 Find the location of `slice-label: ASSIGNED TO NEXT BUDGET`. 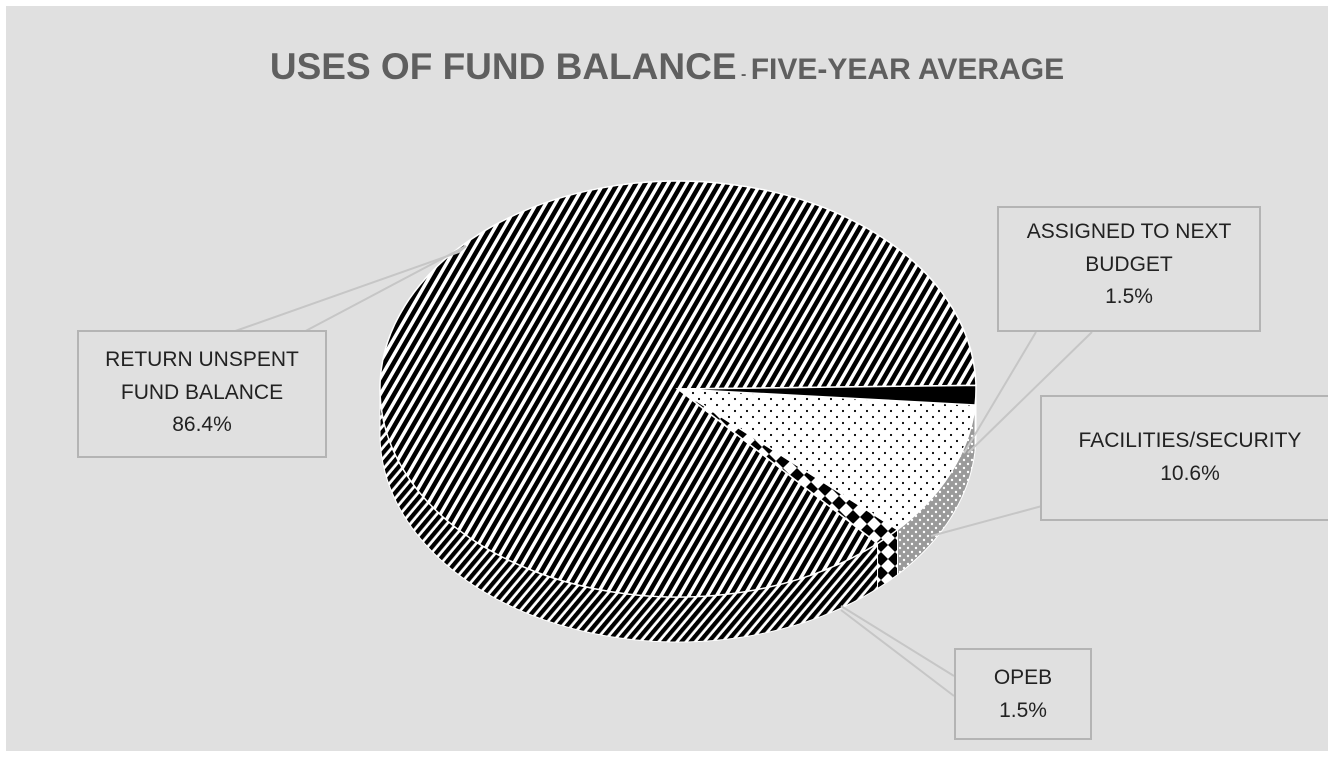

slice-label: ASSIGNED TO NEXT BUDGET is located at coordinates (1129, 248).